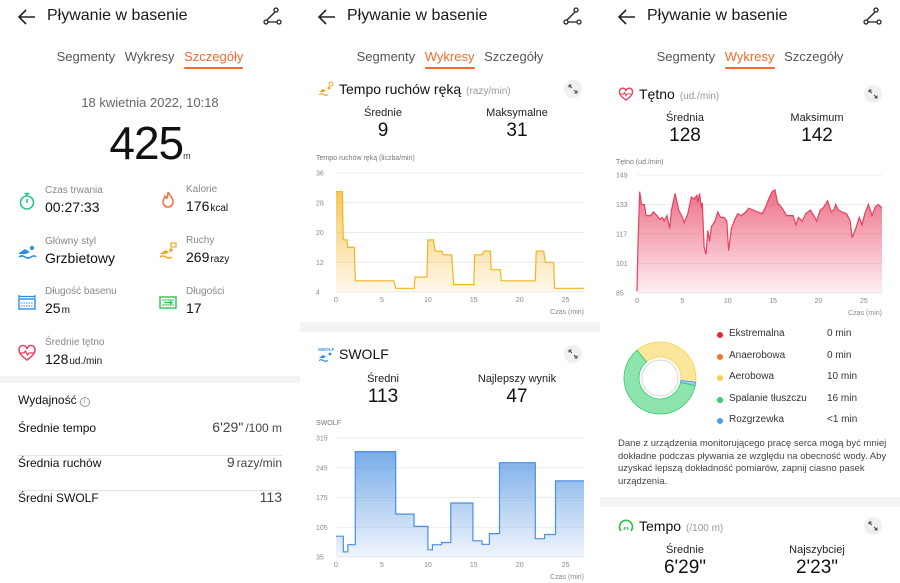 Image resolution: width=900 pixels, height=583 pixels. What do you see at coordinates (817, 567) in the screenshot?
I see `kpi-value: 2'23"` at bounding box center [817, 567].